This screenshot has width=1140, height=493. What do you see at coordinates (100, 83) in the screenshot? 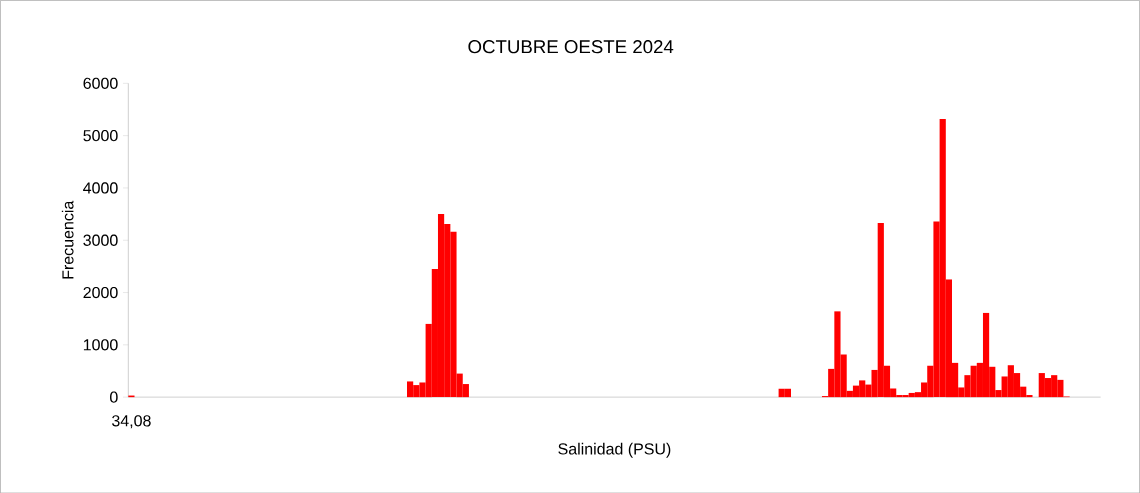
I see `y-tick-label: 6000` at bounding box center [100, 83].